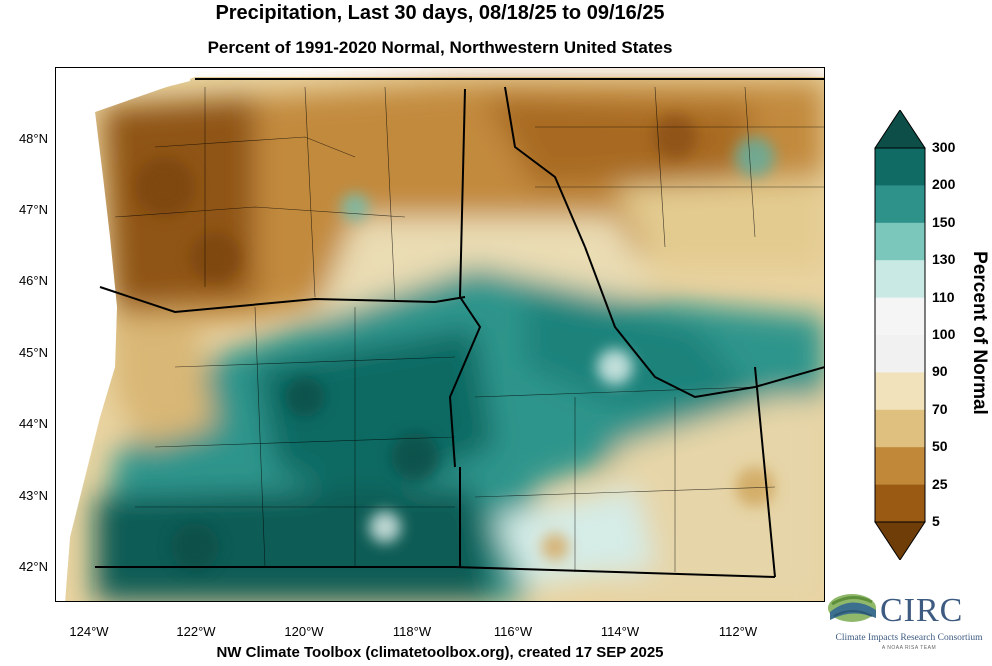 This screenshot has width=992, height=666. What do you see at coordinates (196, 631) in the screenshot?
I see `lon-label-122w: 122°W` at bounding box center [196, 631].